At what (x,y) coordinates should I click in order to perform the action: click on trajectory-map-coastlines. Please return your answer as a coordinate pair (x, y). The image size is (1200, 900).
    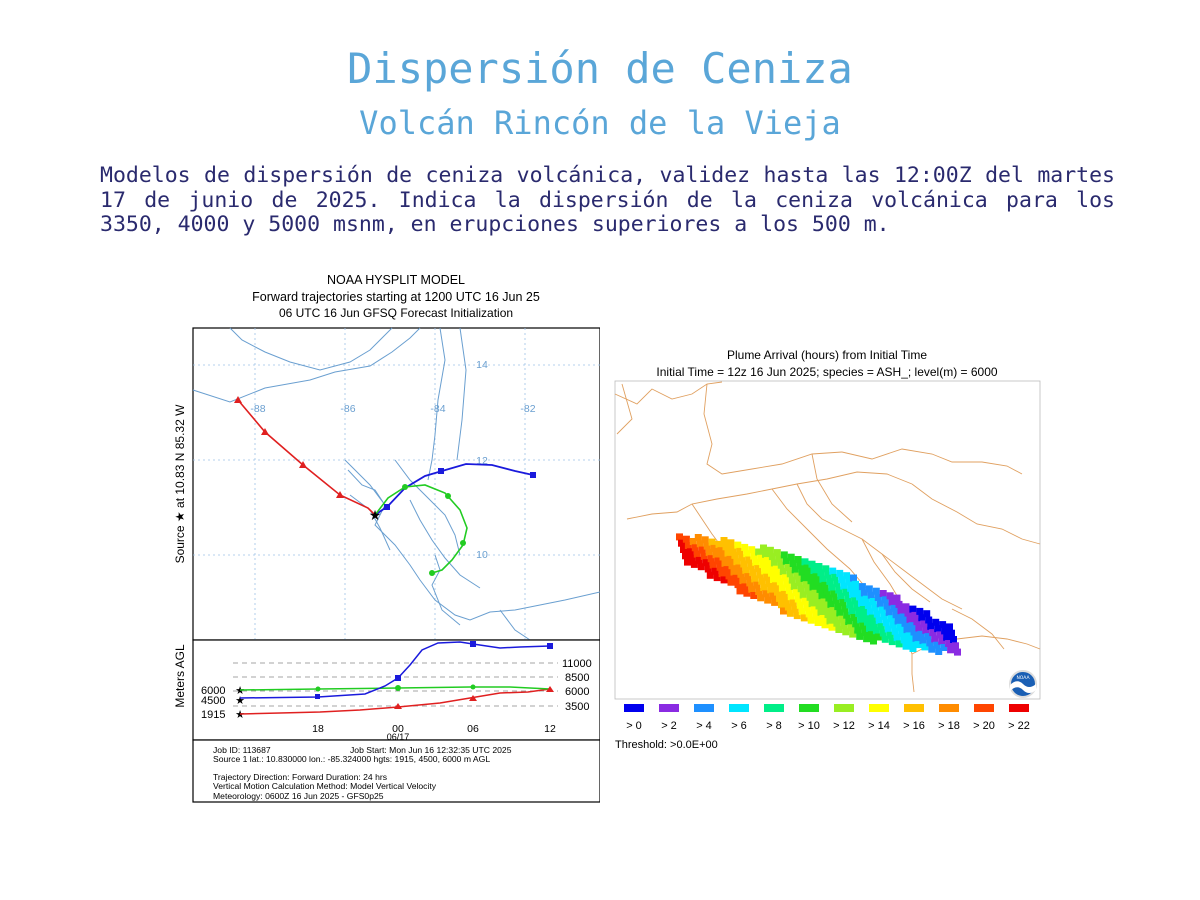
    Looking at the image, I should click on (396, 484).